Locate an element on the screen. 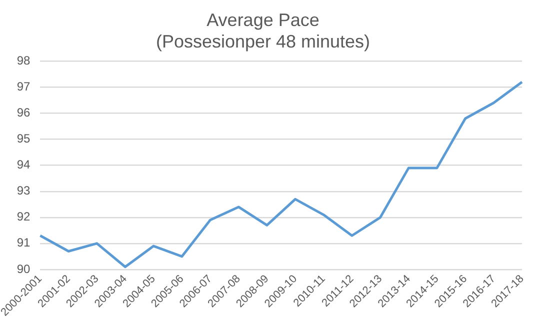  text: Average Pace is located at coordinates (263, 20).